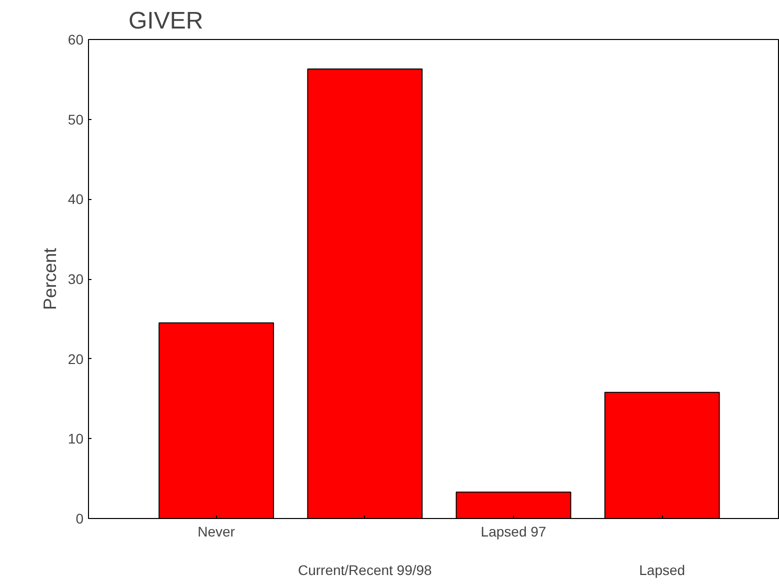 Image resolution: width=779 pixels, height=584 pixels. Describe the element at coordinates (76, 279) in the screenshot. I see `y-tick-label: 30` at that location.